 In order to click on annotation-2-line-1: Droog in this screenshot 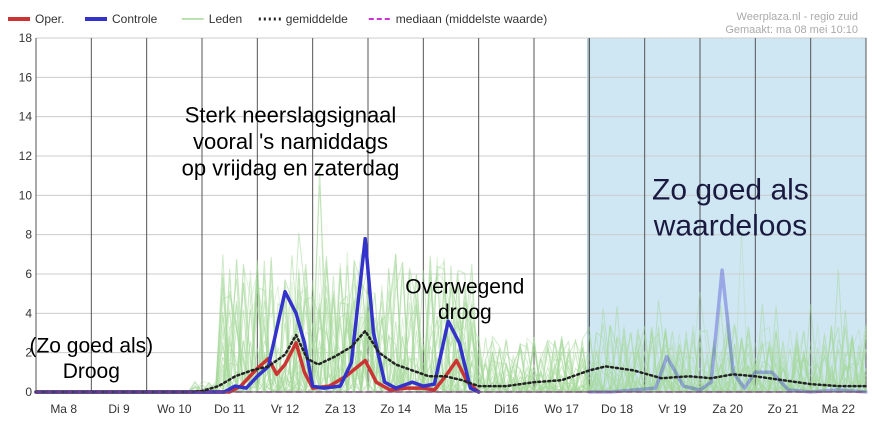, I will do `click(91, 371)`.